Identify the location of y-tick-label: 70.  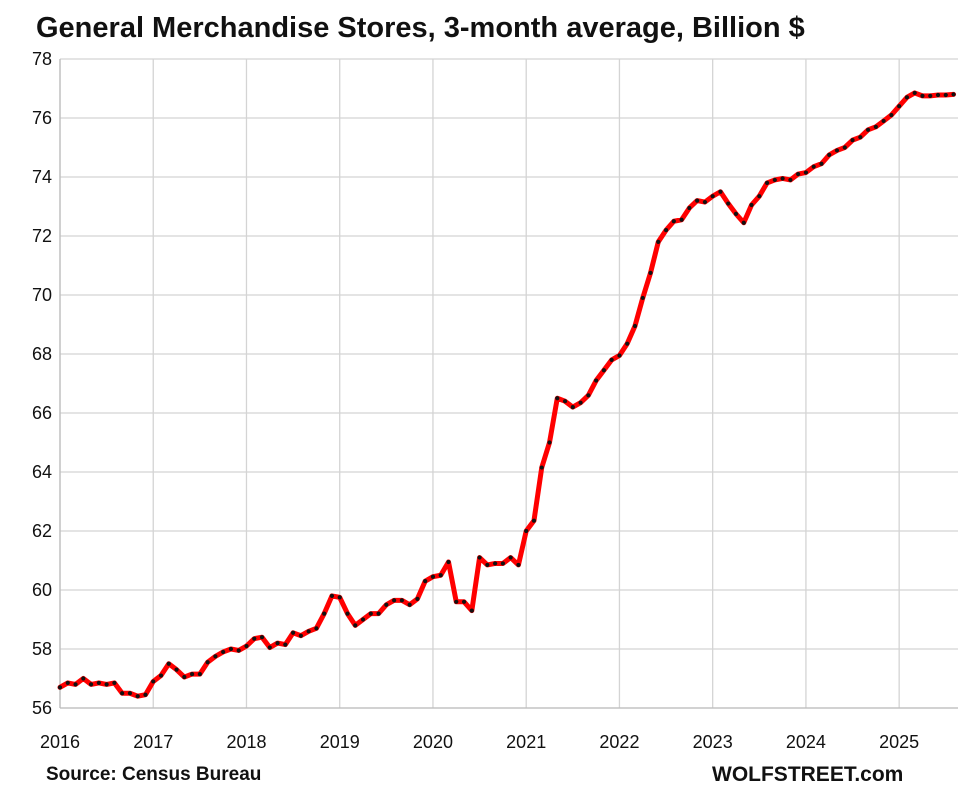
(42, 295).